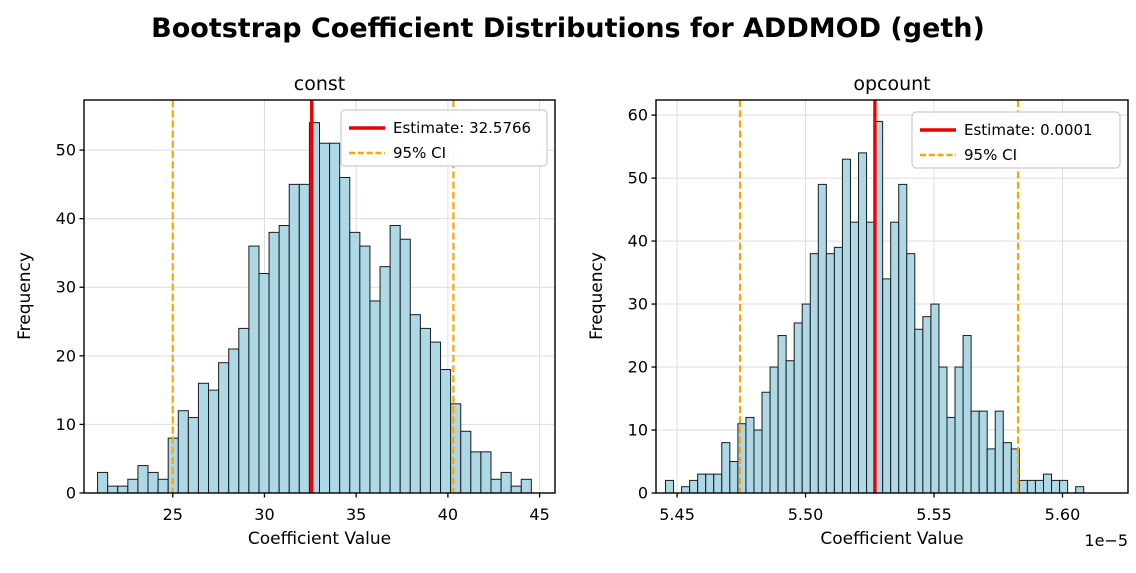 This screenshot has width=1136, height=573. I want to click on subplot-title-opcount: opcount, so click(891, 84).